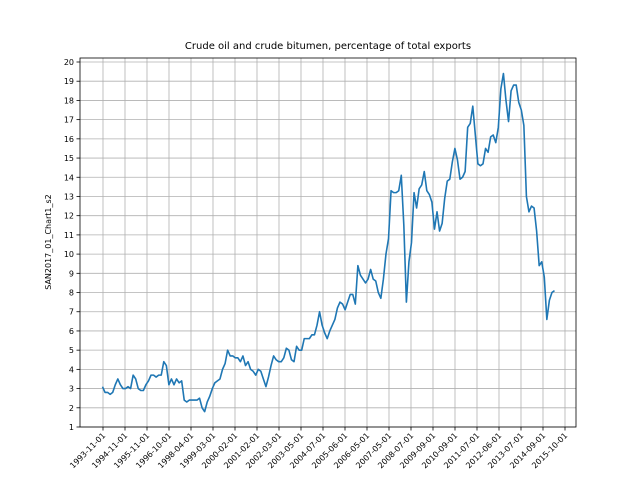 The height and width of the screenshot is (480, 640). What do you see at coordinates (71, 312) in the screenshot?
I see `y-tick-label: 7` at bounding box center [71, 312].